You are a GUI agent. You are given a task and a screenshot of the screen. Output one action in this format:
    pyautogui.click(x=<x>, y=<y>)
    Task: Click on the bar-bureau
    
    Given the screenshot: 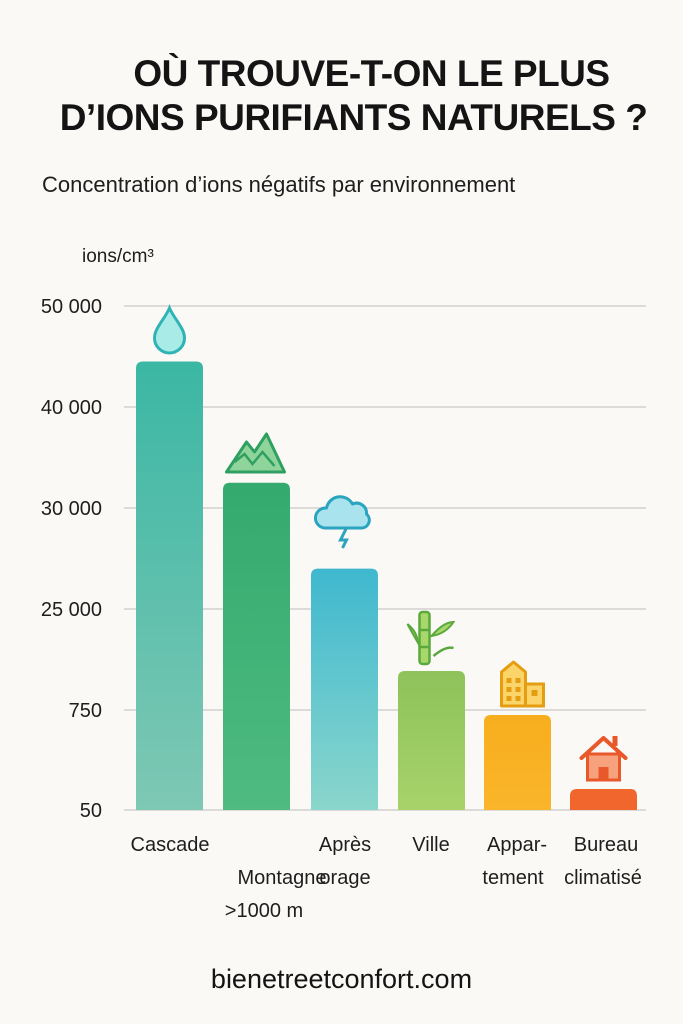 What is the action you would take?
    pyautogui.click(x=603, y=799)
    